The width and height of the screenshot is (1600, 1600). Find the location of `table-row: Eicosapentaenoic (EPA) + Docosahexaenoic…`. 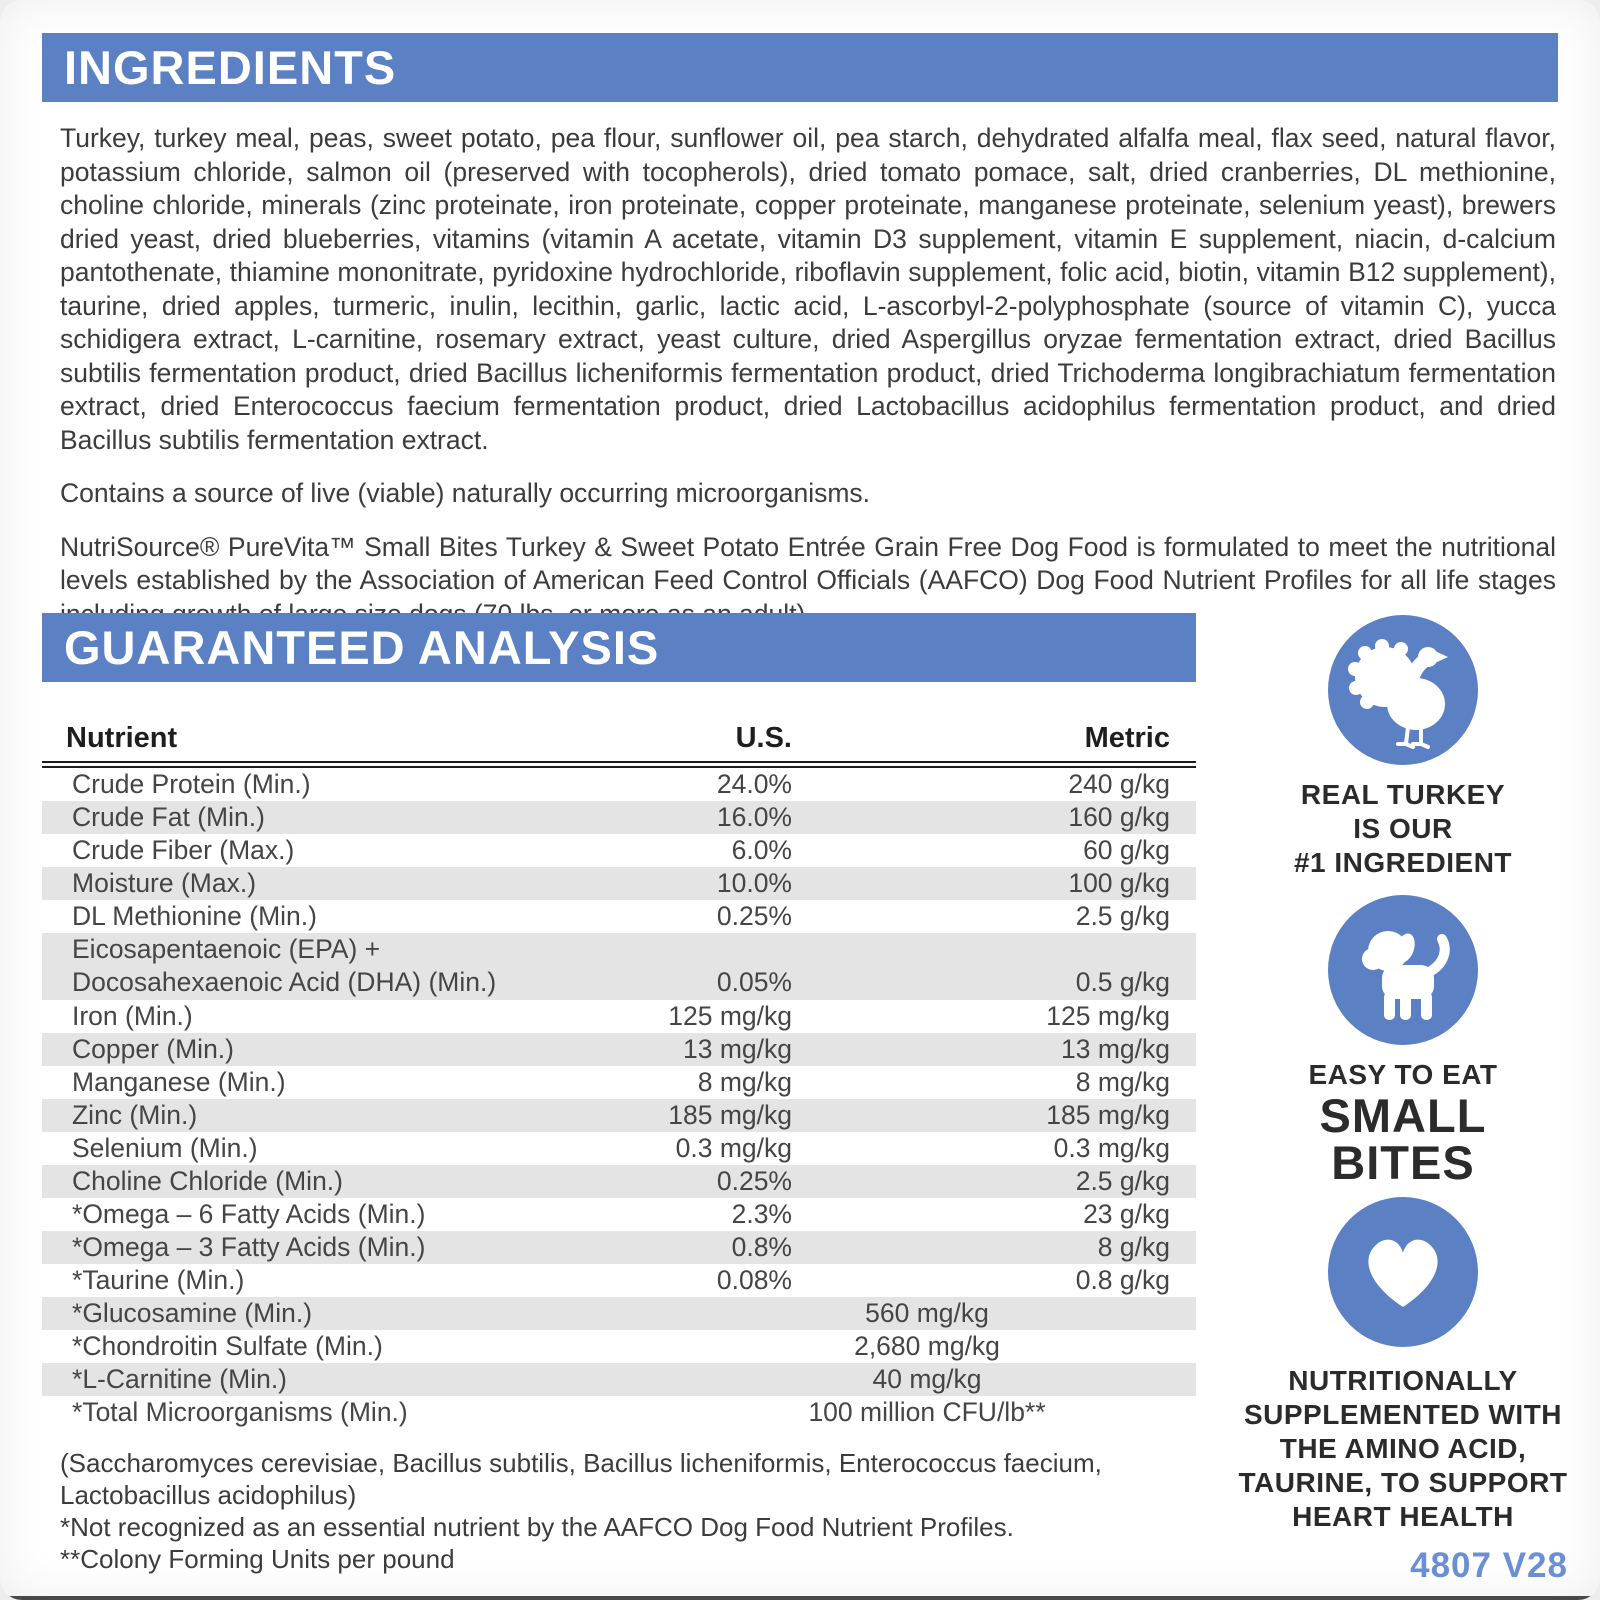

table-row: Eicosapentaenoic (EPA) + Docosahexaenoic… is located at coordinates (619, 966).